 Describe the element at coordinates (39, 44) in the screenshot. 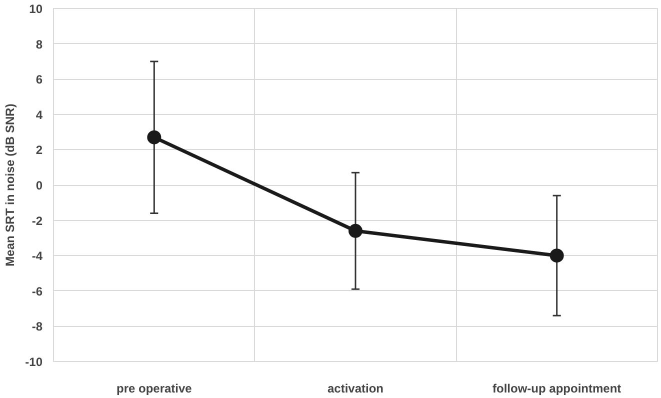

I see `y-tick-label: 8` at that location.